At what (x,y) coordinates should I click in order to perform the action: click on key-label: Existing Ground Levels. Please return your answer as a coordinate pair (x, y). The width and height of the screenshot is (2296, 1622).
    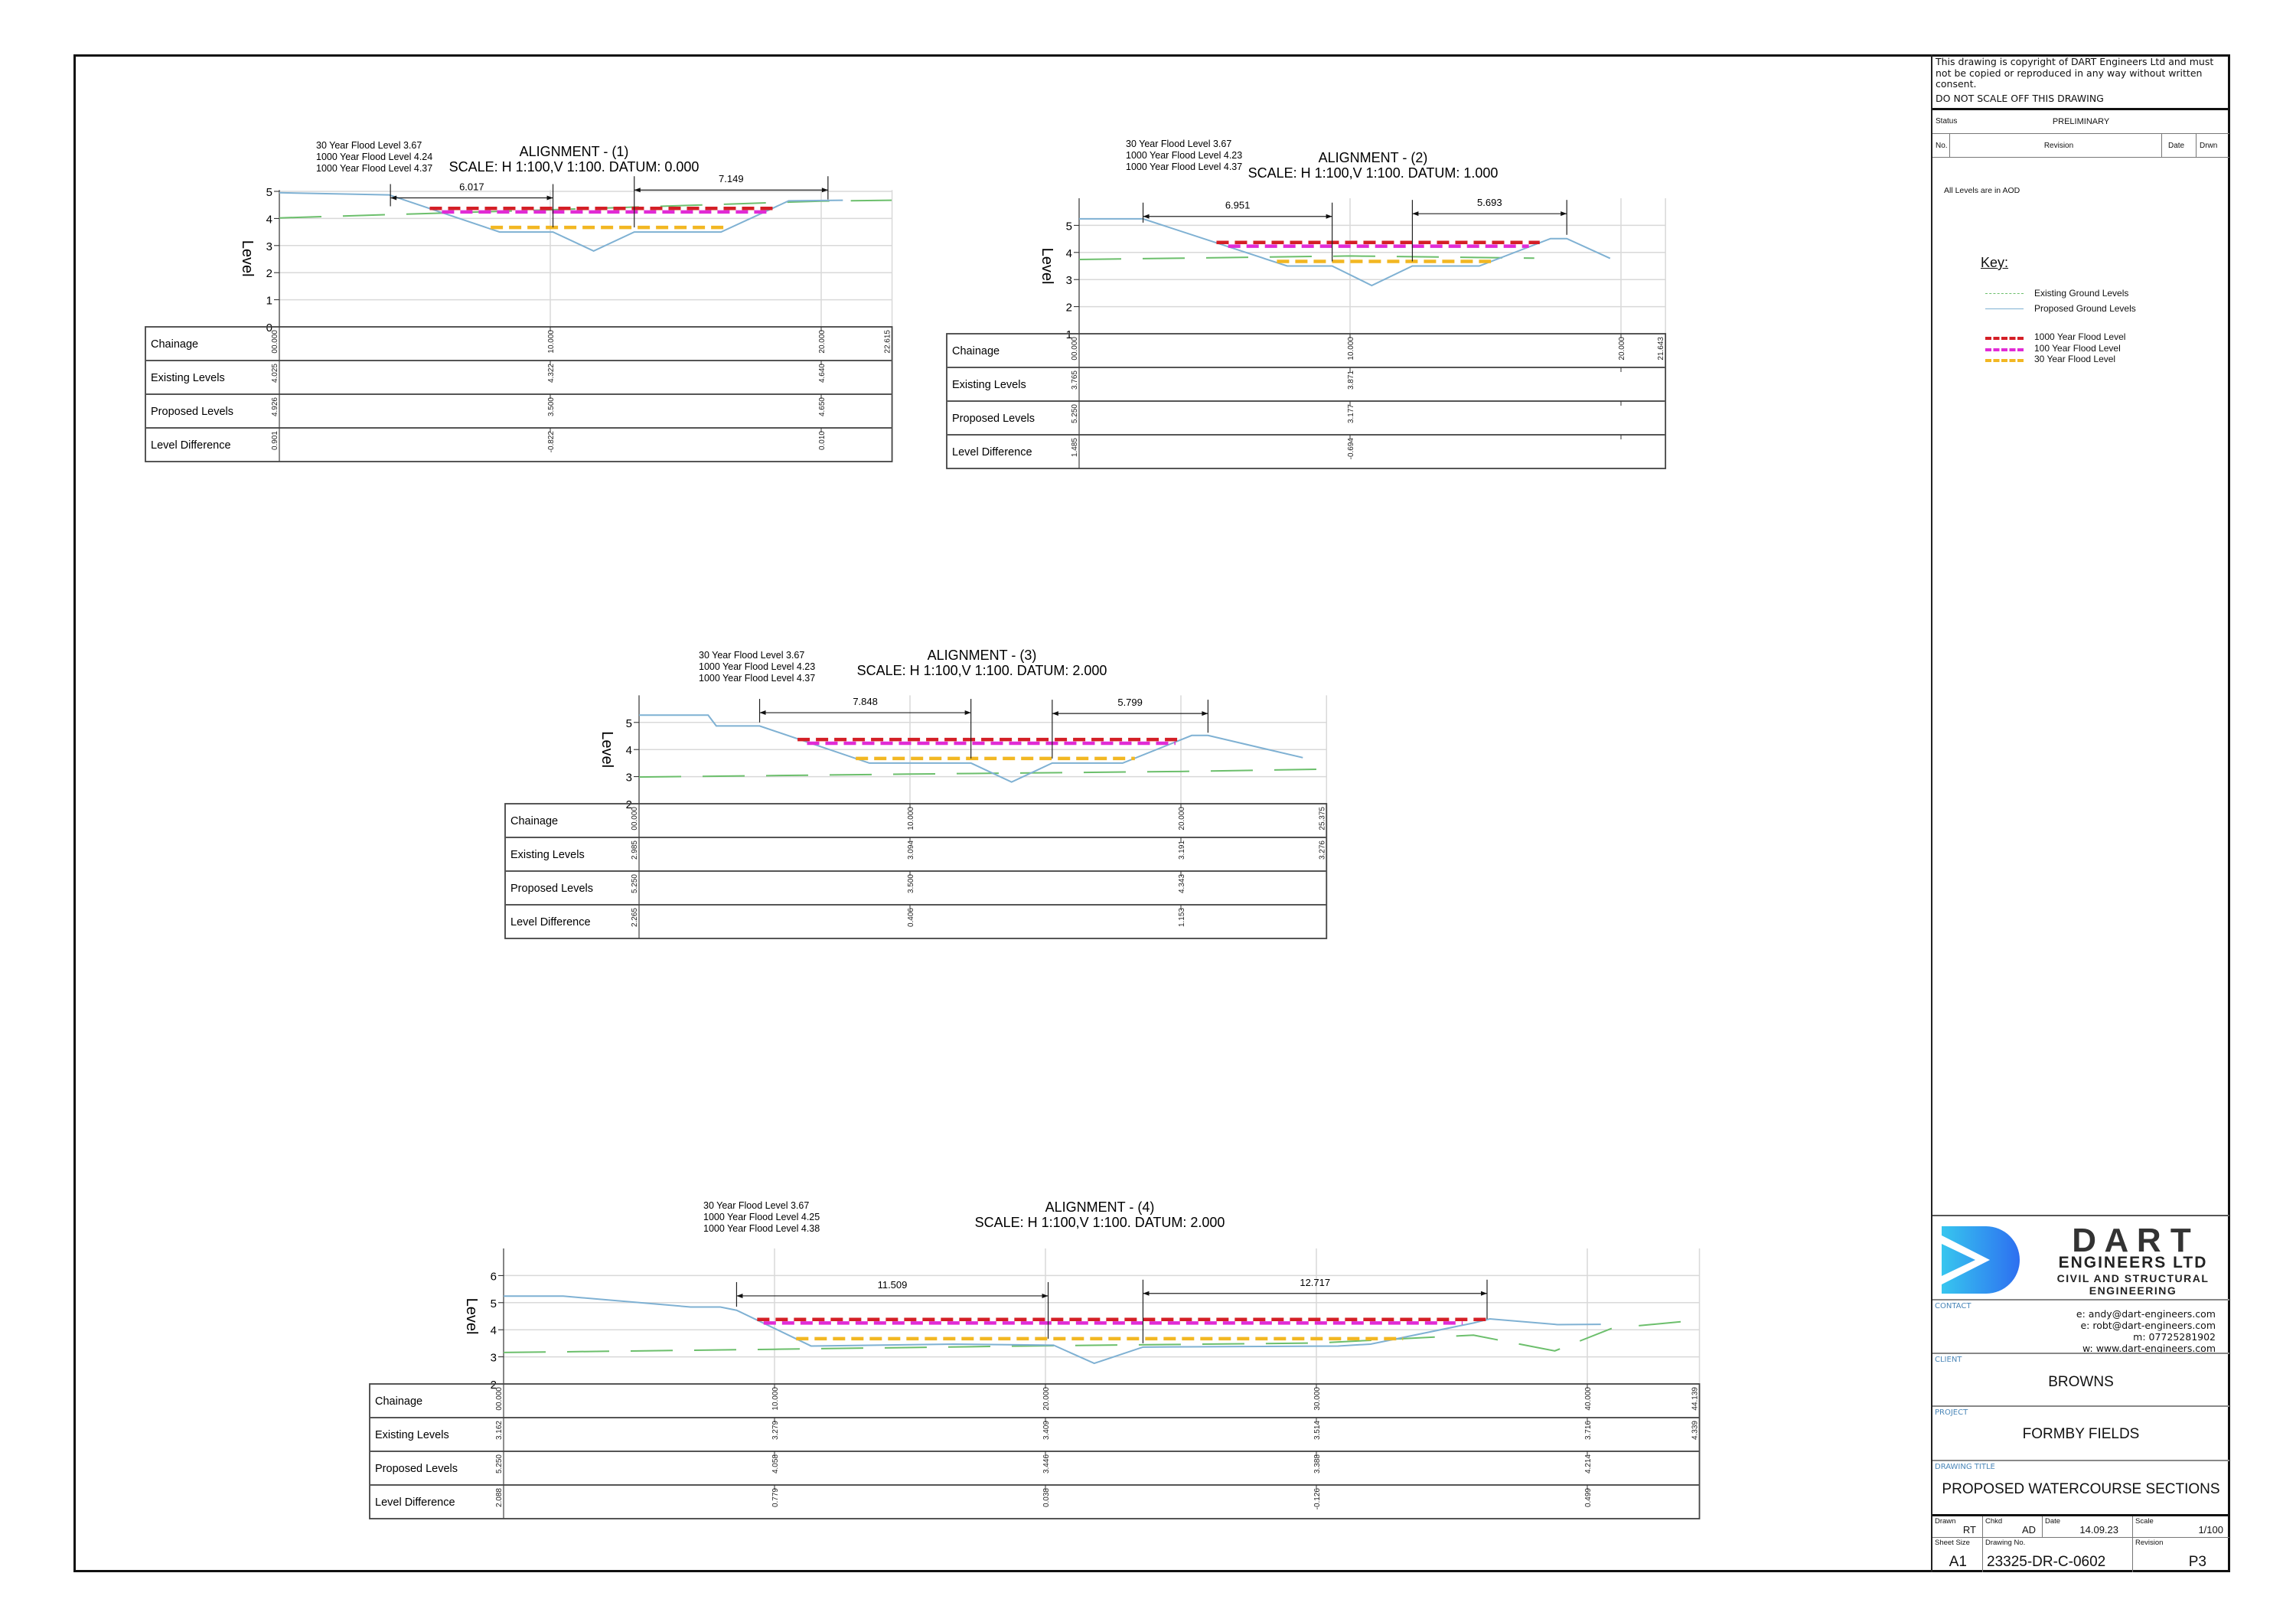
    Looking at the image, I should click on (2081, 293).